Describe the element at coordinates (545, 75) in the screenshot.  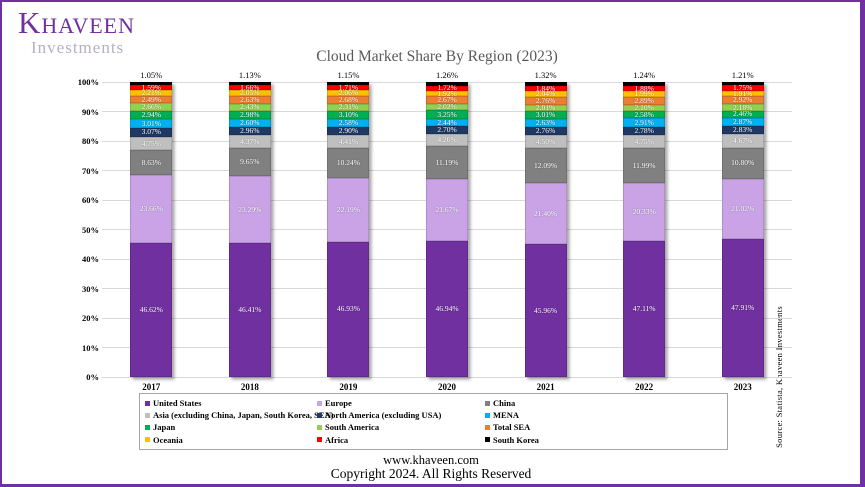
I see `top-label-south-korea-2021: 1.32%` at that location.